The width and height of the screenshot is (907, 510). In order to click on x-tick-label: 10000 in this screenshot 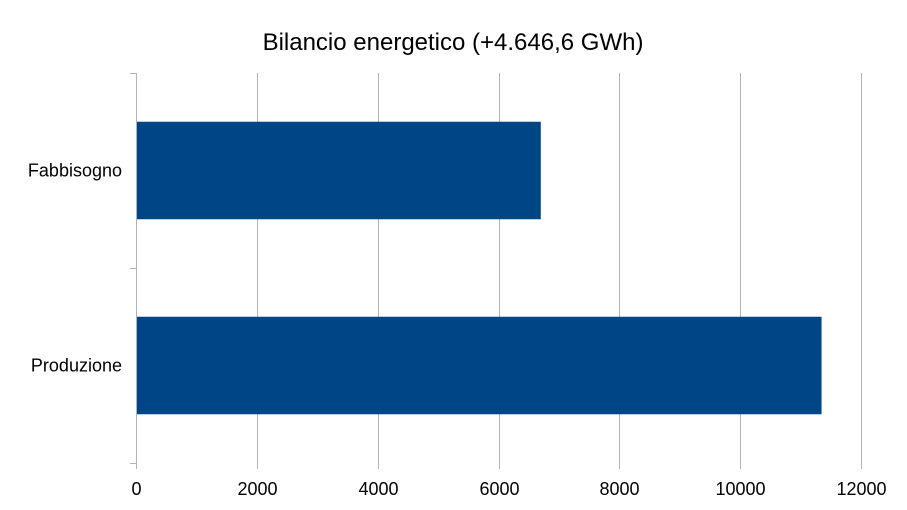, I will do `click(740, 489)`.